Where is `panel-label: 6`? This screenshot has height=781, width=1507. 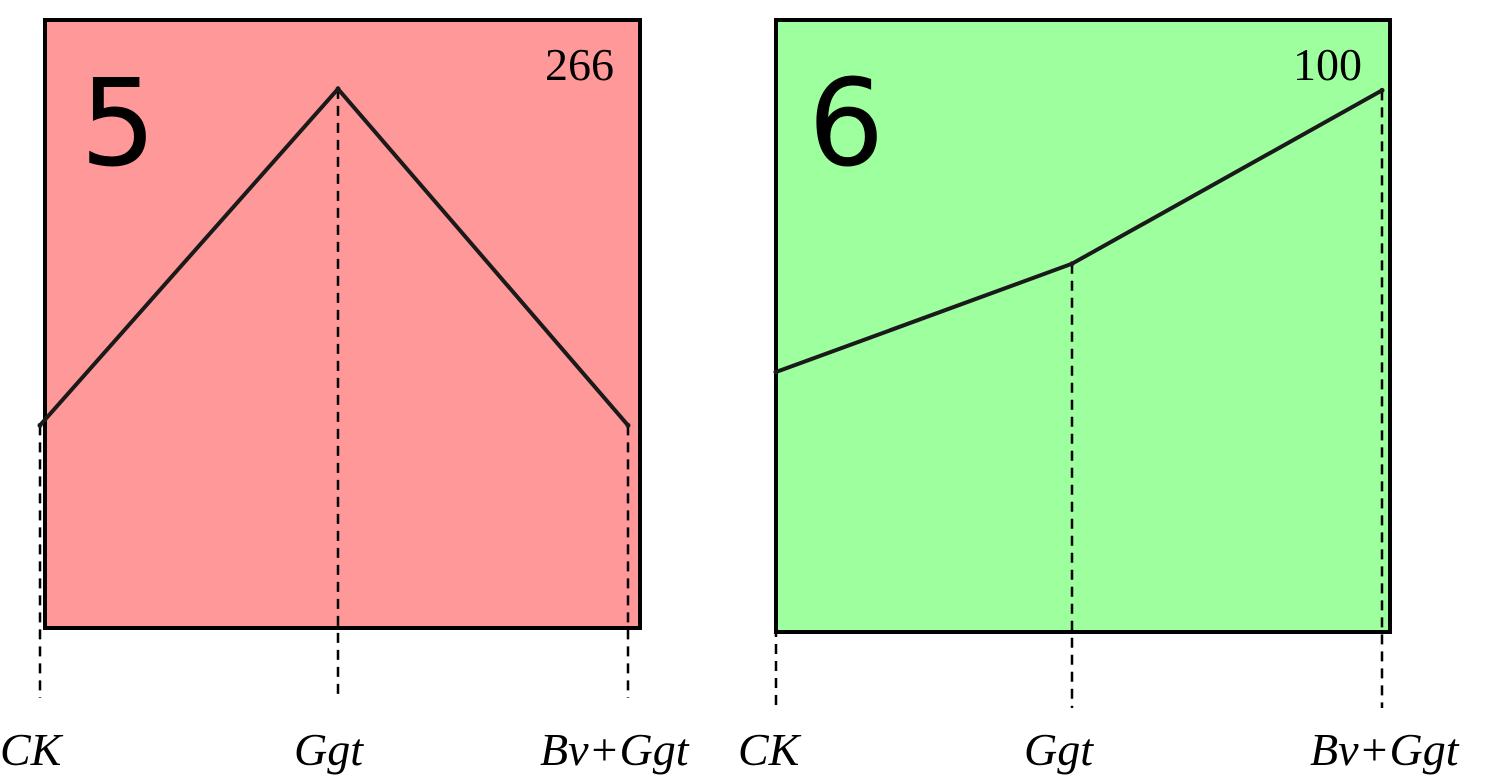 panel-label: 6 is located at coordinates (846, 124).